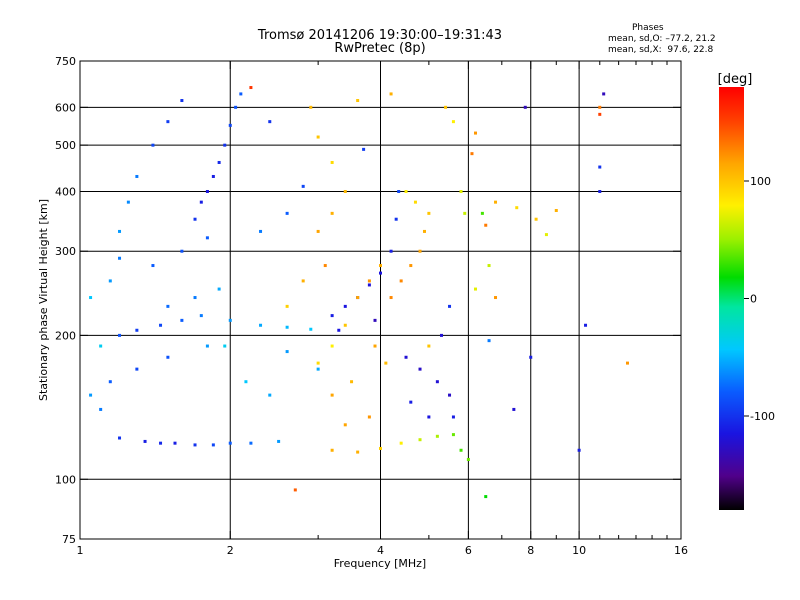 This screenshot has height=600, width=800. I want to click on y-tick-label: 750, so click(65, 61).